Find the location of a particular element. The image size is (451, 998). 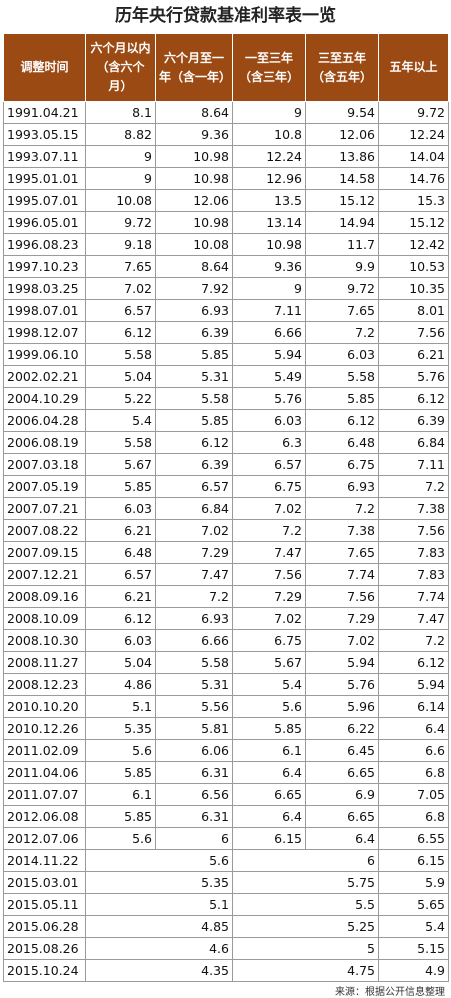

table-row: 2007.03.18 5.67 6.39 6.57 6.75 7.11 is located at coordinates (226, 464).